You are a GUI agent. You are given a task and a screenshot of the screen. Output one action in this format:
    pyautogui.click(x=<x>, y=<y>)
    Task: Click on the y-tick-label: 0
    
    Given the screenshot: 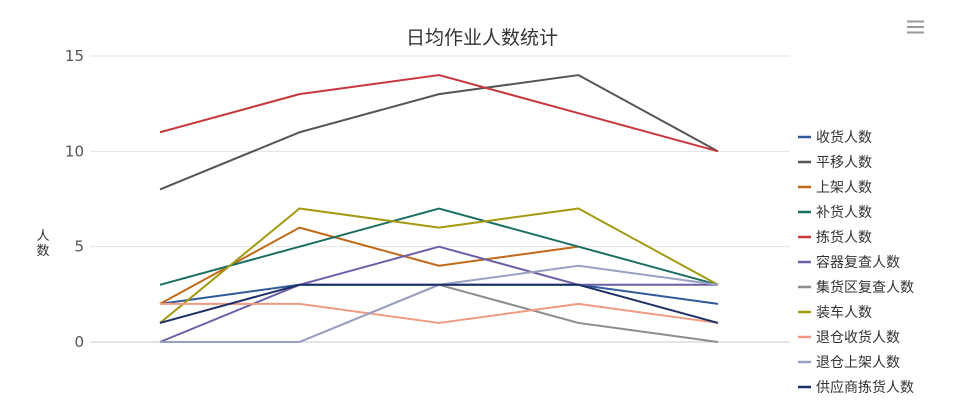 What is the action you would take?
    pyautogui.click(x=79, y=342)
    